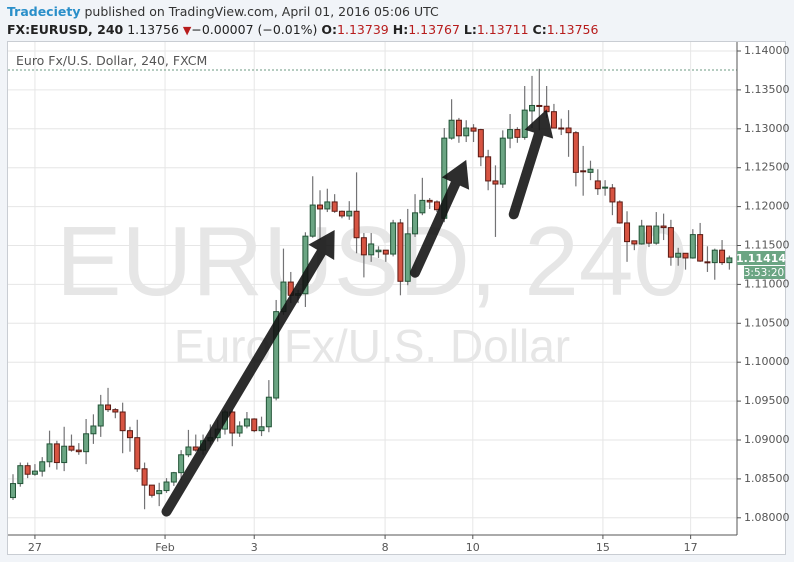 The width and height of the screenshot is (794, 562). What do you see at coordinates (435, 228) in the screenshot?
I see `arrow-shaft` at bounding box center [435, 228].